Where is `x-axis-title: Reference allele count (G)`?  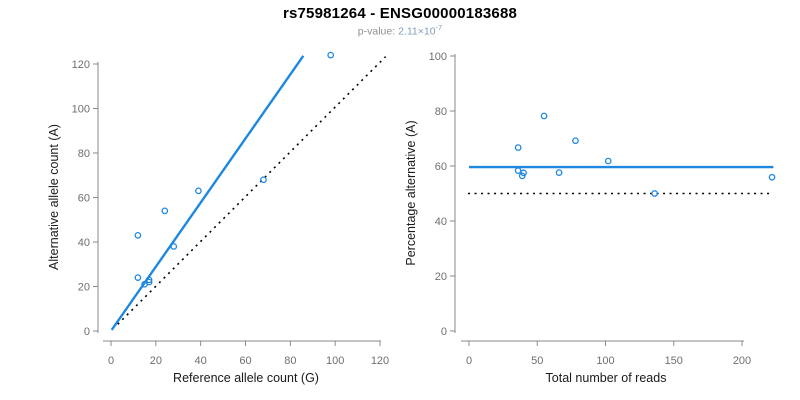 x-axis-title: Reference allele count (G) is located at coordinates (246, 378).